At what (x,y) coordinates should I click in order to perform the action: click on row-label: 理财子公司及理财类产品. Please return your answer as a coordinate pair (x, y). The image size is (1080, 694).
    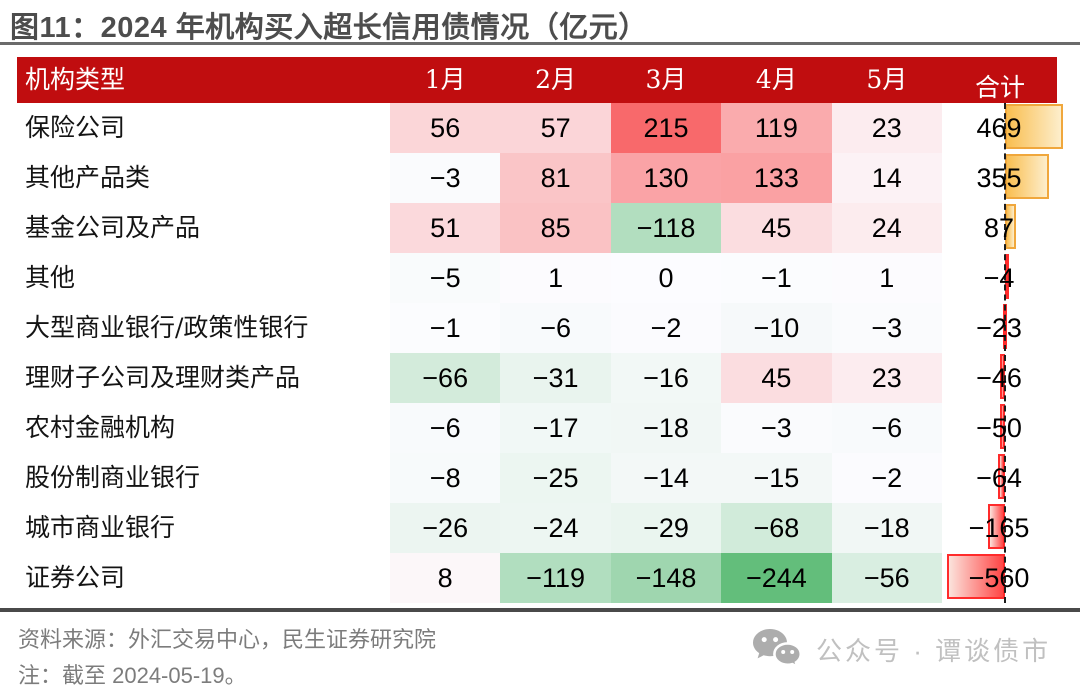
    Looking at the image, I should click on (163, 377).